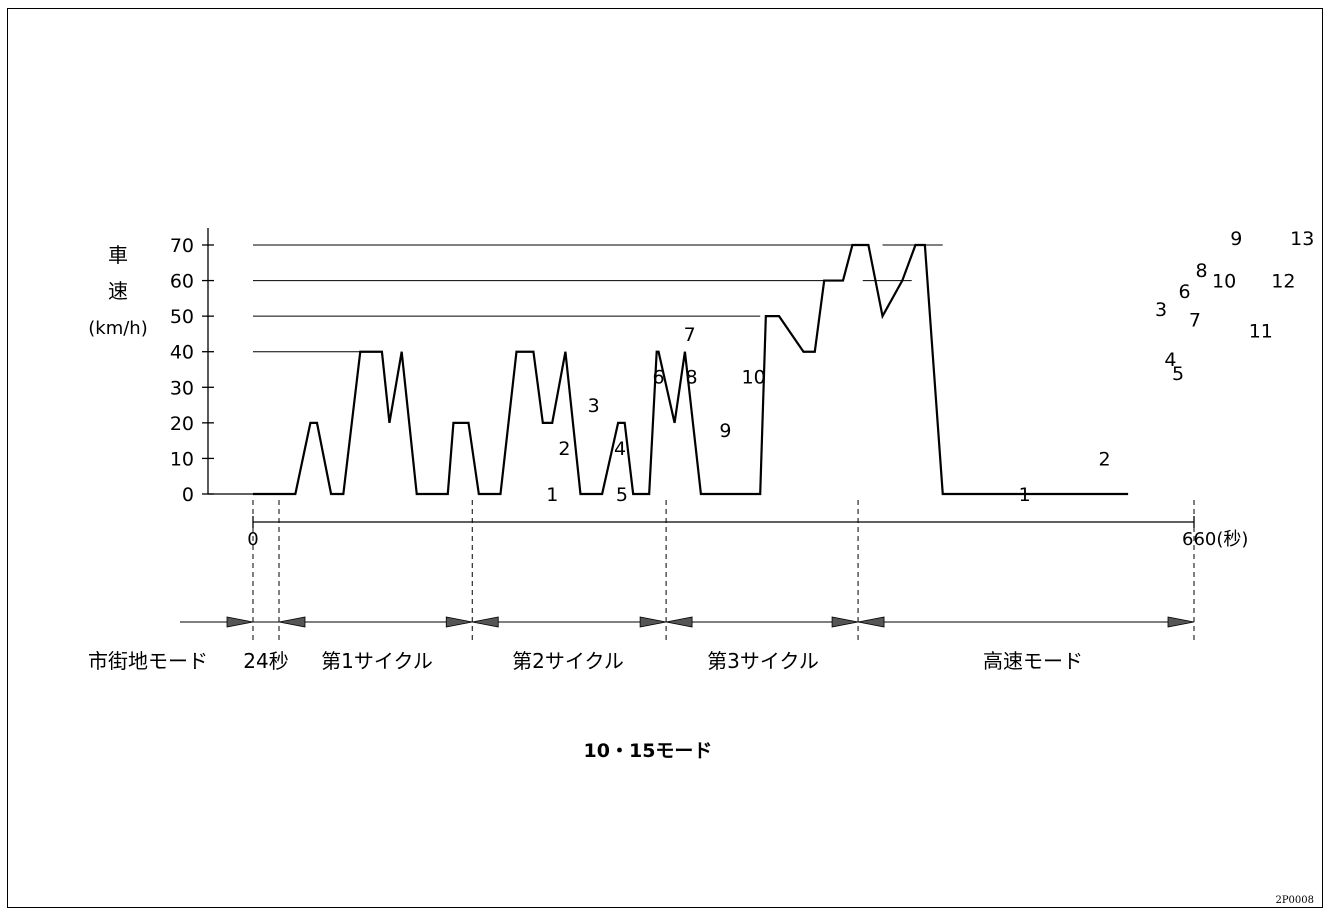 The height and width of the screenshot is (911, 1330). I want to click on phase-label-cycle-3: 第3サイクル, so click(763, 661).